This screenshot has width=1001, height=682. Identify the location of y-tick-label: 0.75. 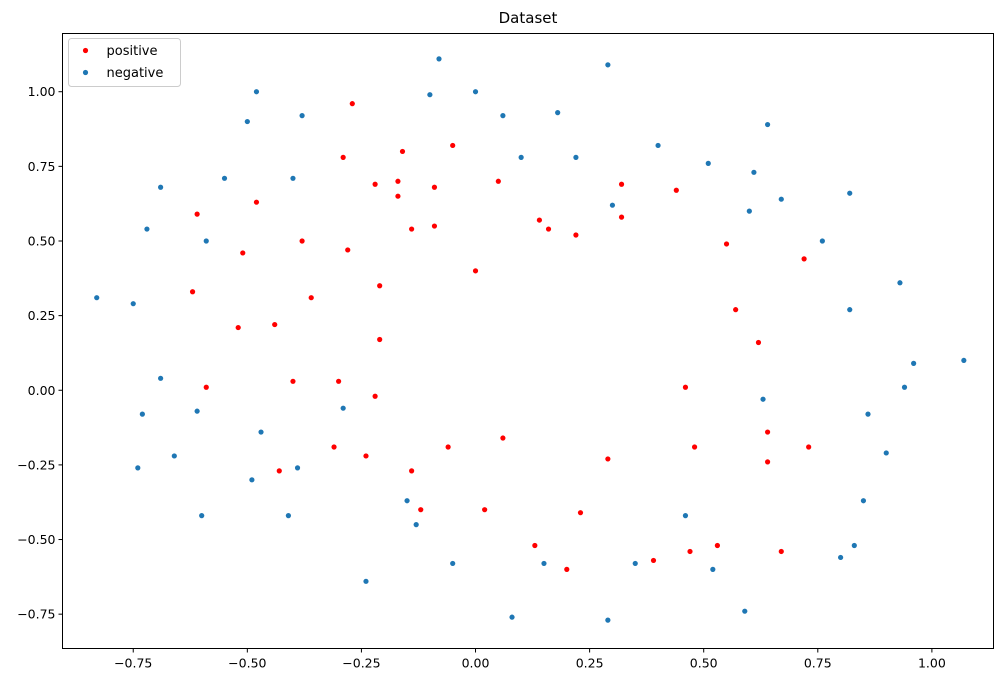
(42, 166).